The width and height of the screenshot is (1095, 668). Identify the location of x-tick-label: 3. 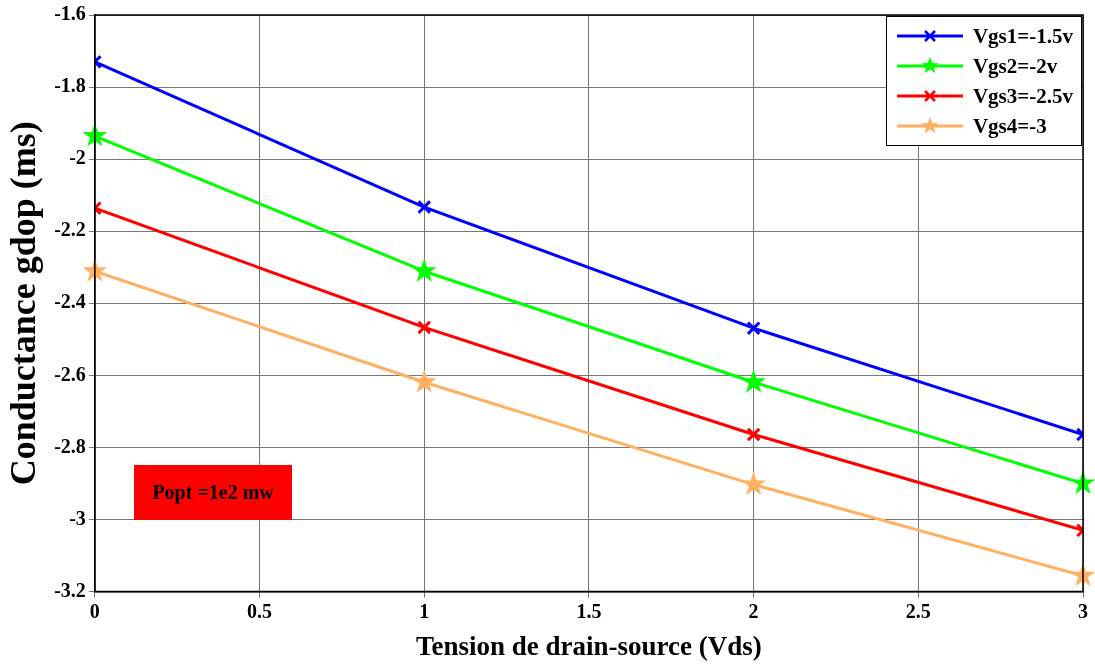
(1083, 610).